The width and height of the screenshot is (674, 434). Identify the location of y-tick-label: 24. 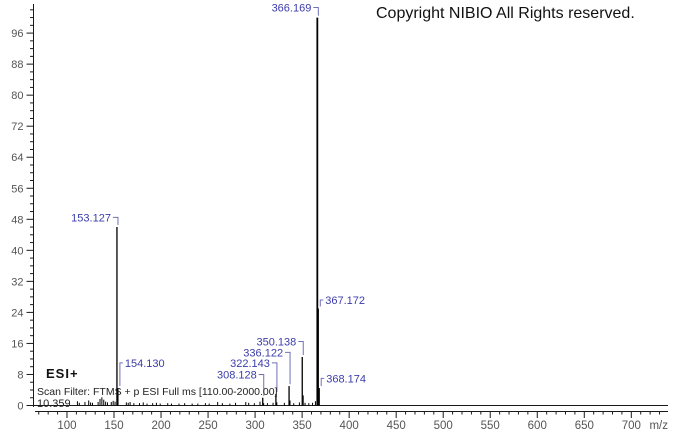
(17, 313).